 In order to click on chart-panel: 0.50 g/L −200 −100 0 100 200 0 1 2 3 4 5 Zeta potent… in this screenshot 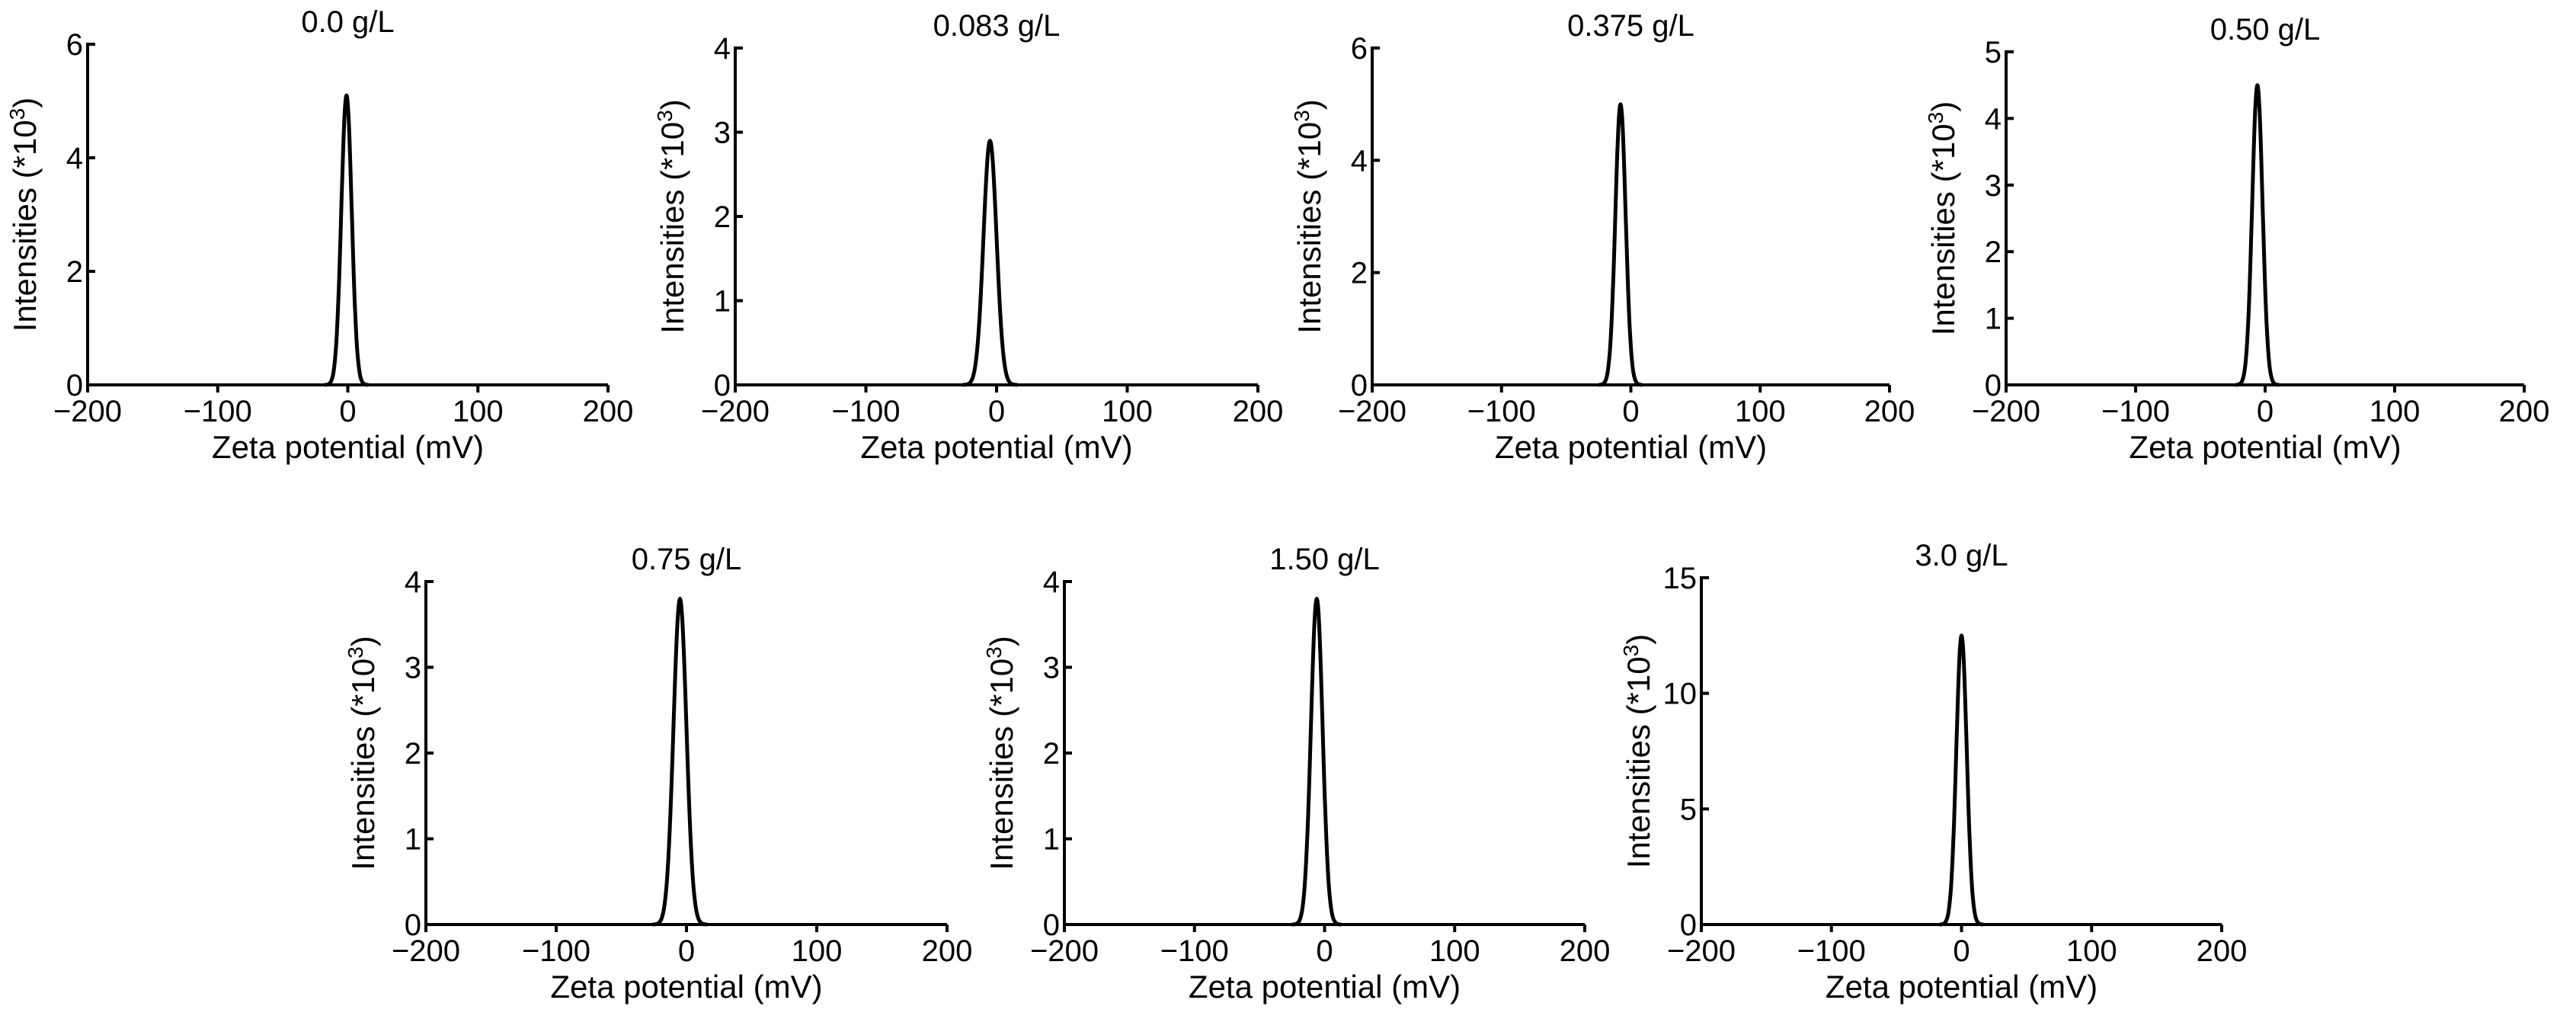, I will do `click(2237, 239)`.